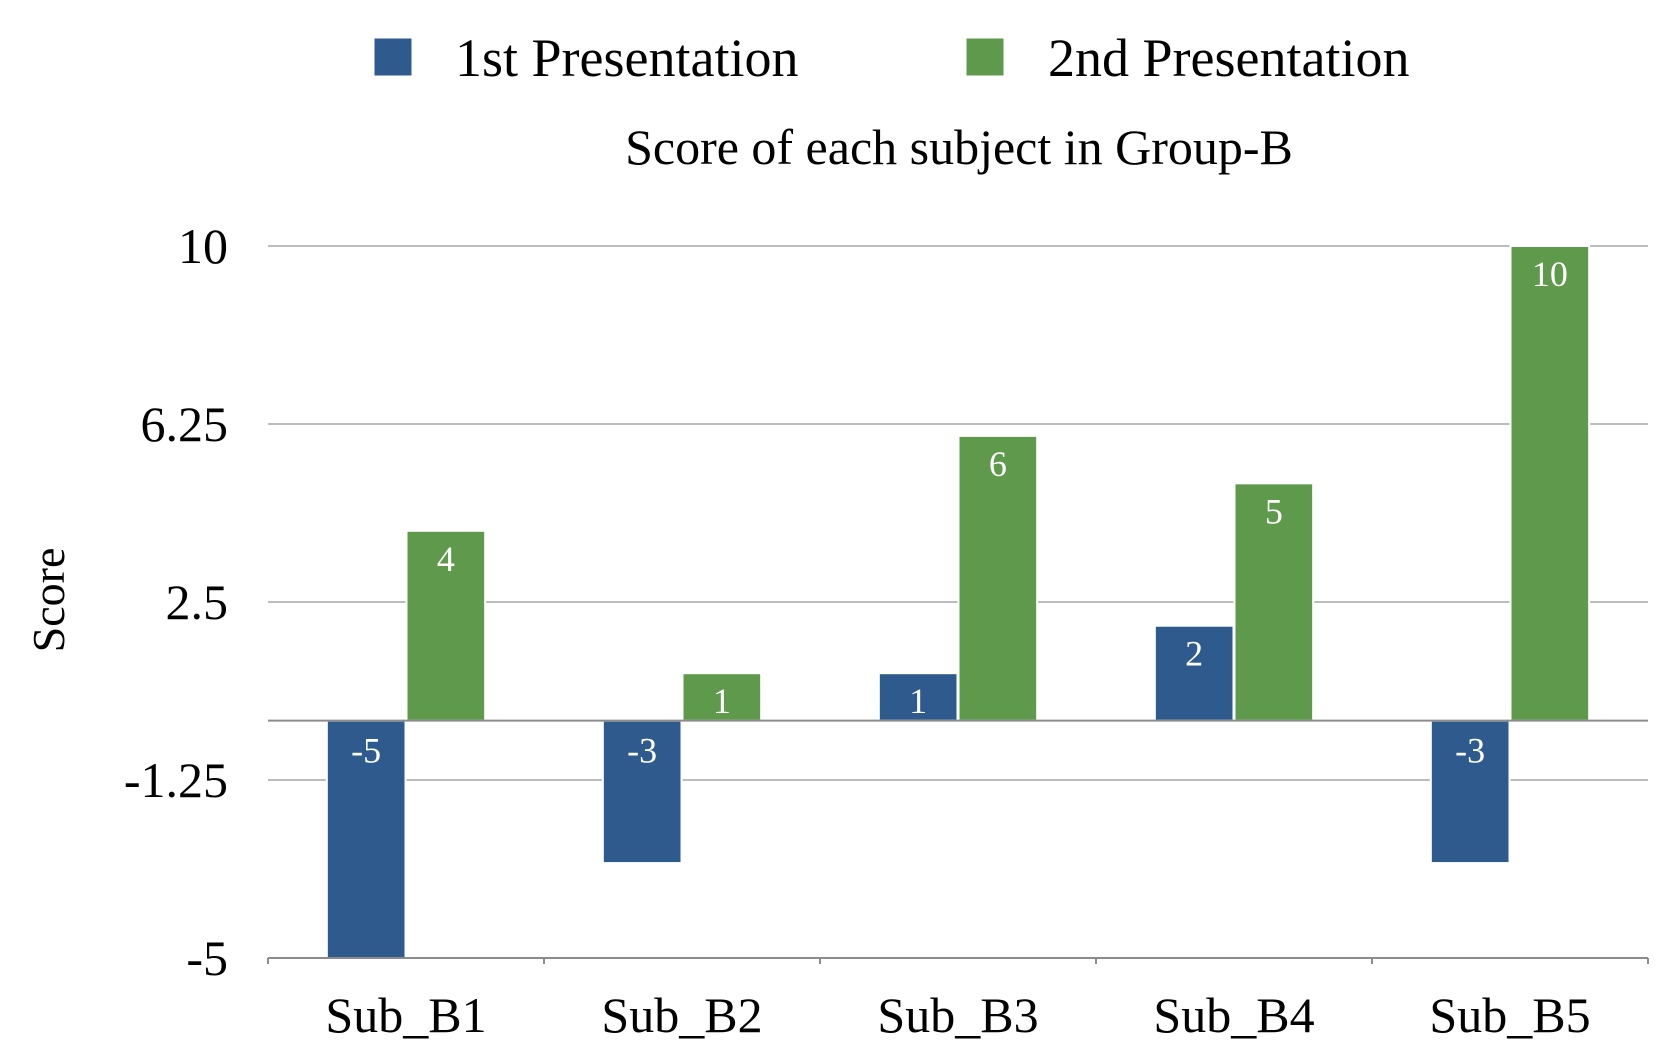 This screenshot has height=1048, width=1675. What do you see at coordinates (446, 559) in the screenshot?
I see `bar-value-label: 4` at bounding box center [446, 559].